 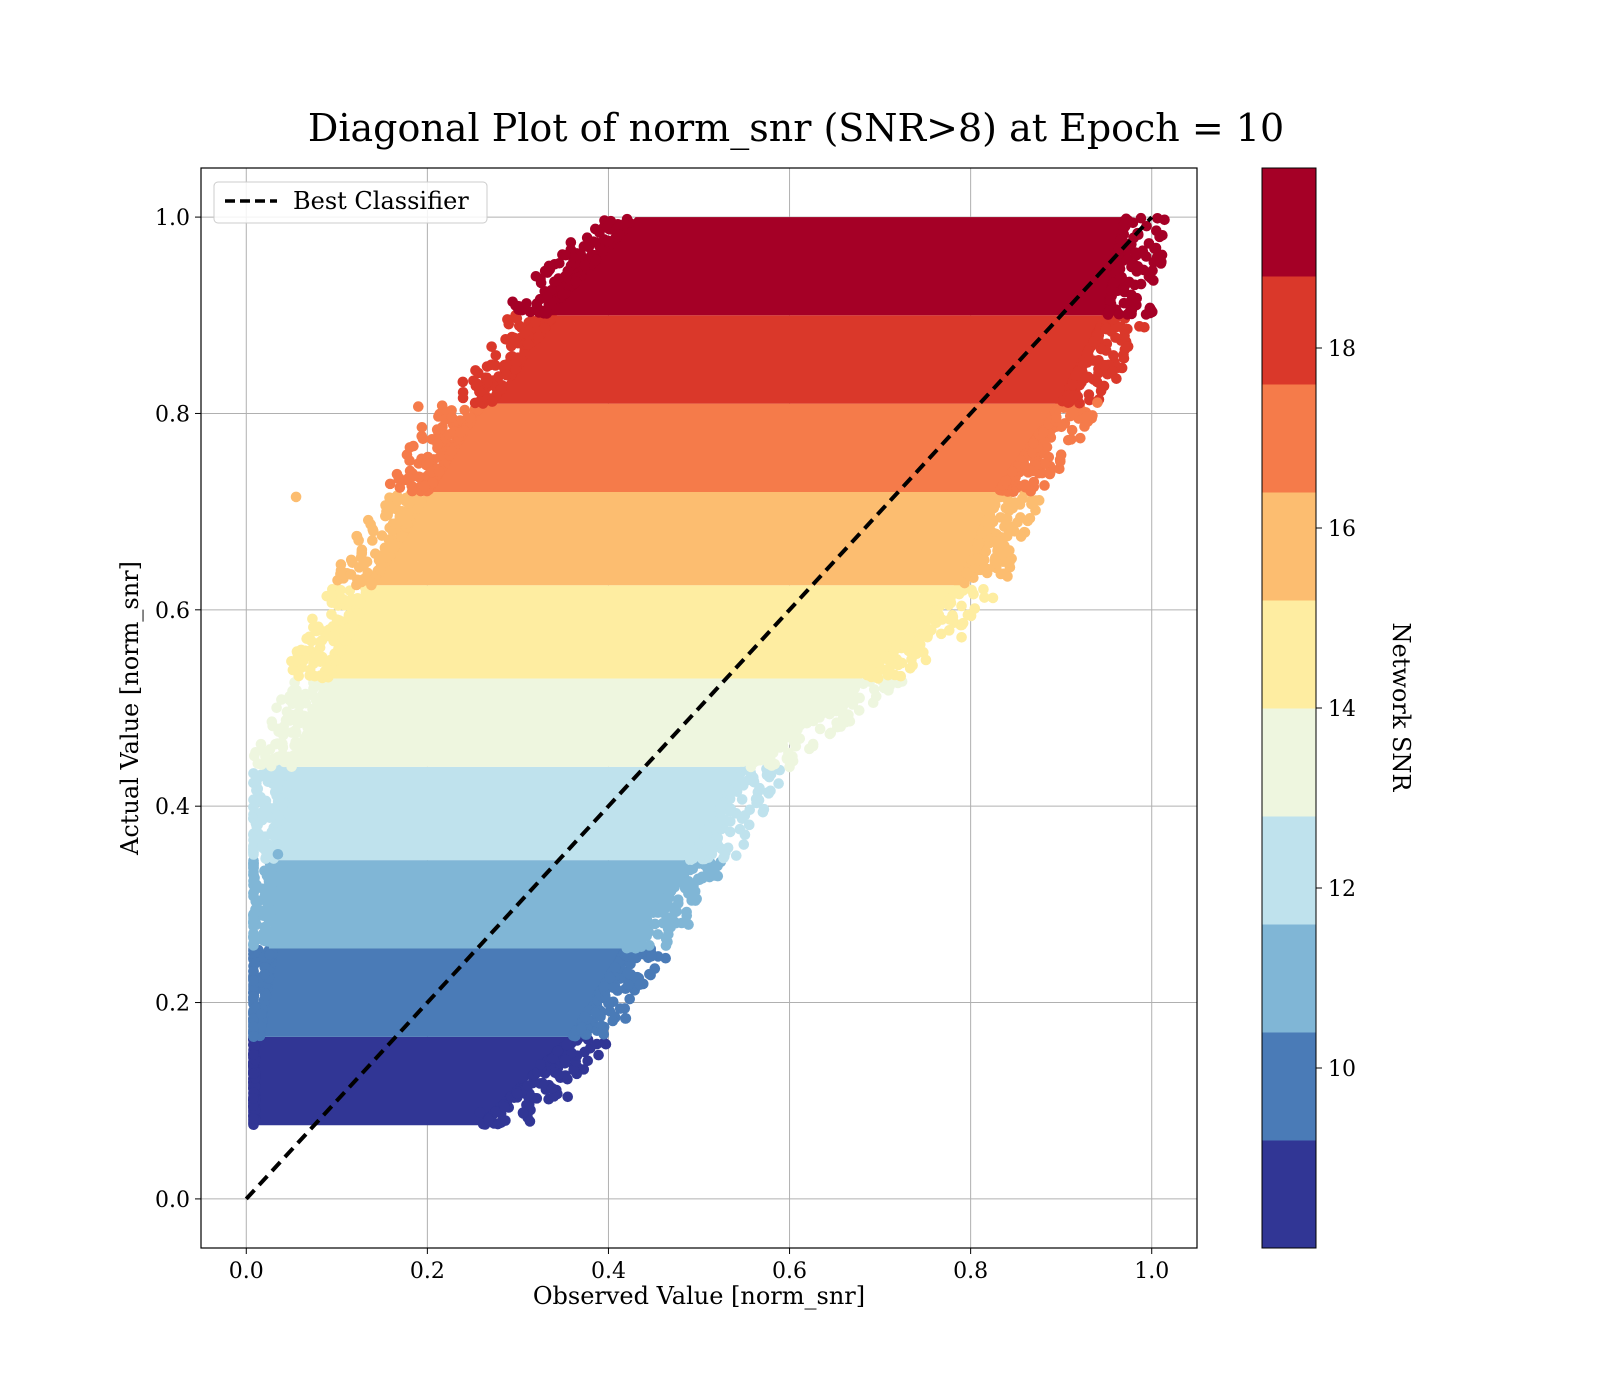 I want to click on colorbar-tick-label: 18, so click(x=1342, y=349).